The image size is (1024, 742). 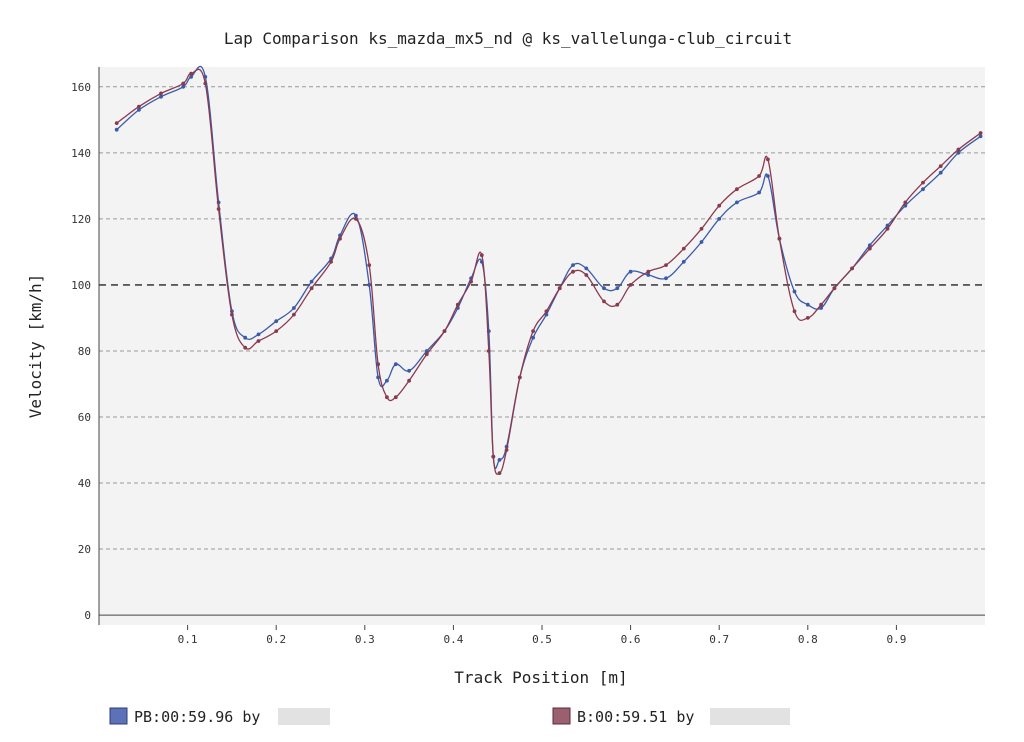 I want to click on legend-item-b: B:00:59.51 by, so click(x=671, y=716).